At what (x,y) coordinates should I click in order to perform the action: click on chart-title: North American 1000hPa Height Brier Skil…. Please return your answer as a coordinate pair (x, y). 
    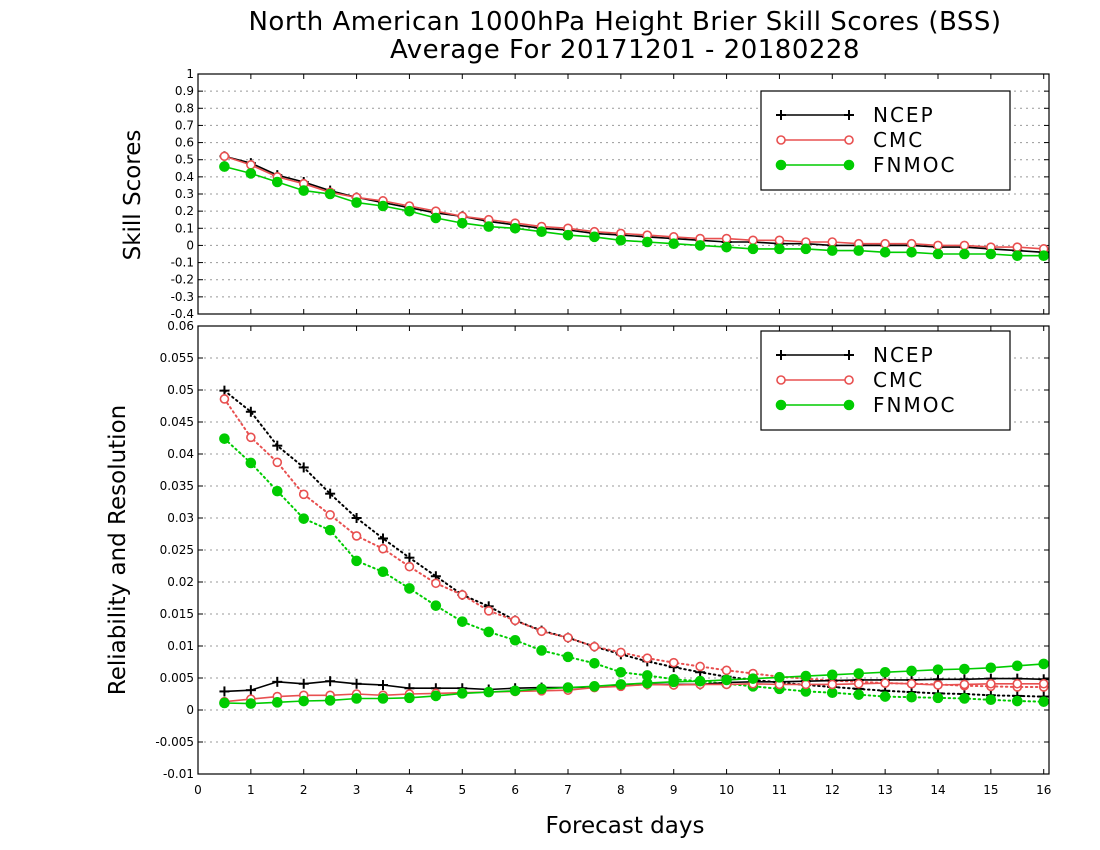
    Looking at the image, I should click on (624, 22).